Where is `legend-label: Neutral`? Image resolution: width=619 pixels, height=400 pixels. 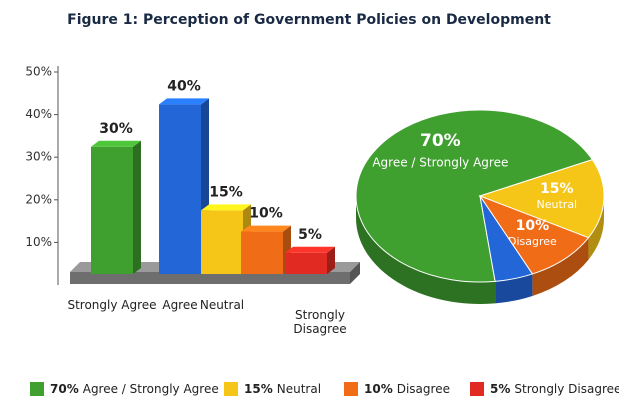 legend-label: Neutral is located at coordinates (299, 389).